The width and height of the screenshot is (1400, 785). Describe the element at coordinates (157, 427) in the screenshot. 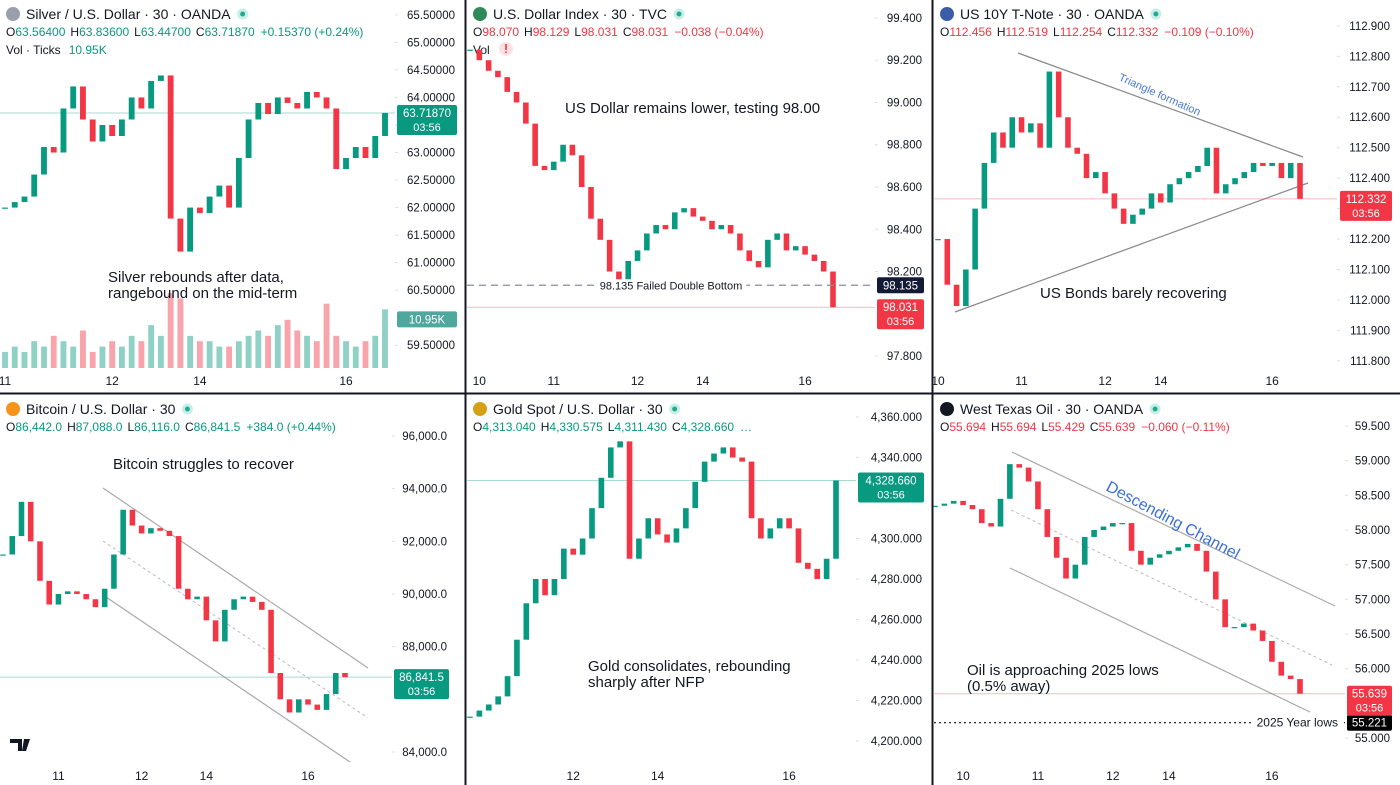

I see `ohlc-value: 86,116.0` at that location.